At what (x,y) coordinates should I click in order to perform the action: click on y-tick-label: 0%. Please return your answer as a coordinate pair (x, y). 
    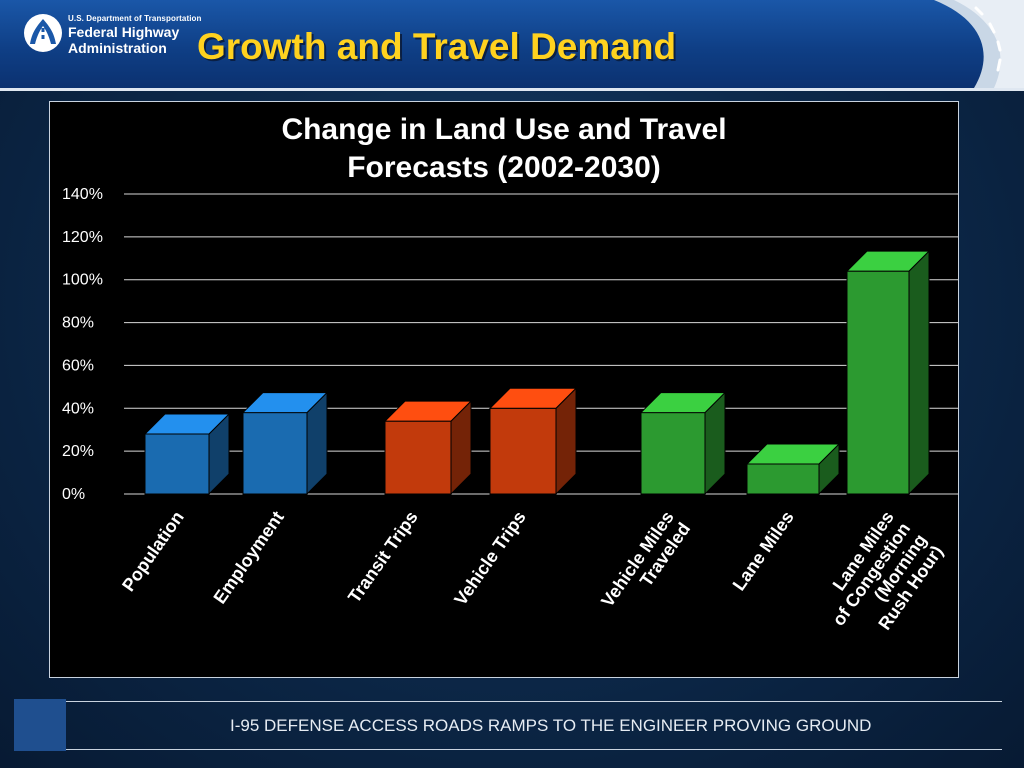
    Looking at the image, I should click on (73, 494).